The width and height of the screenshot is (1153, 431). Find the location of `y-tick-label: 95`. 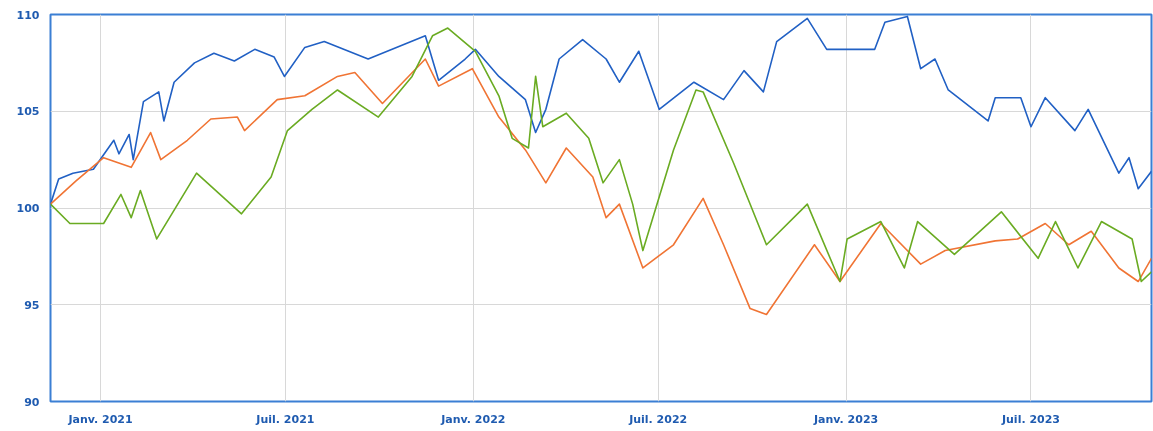

y-tick-label: 95 is located at coordinates (32, 305).